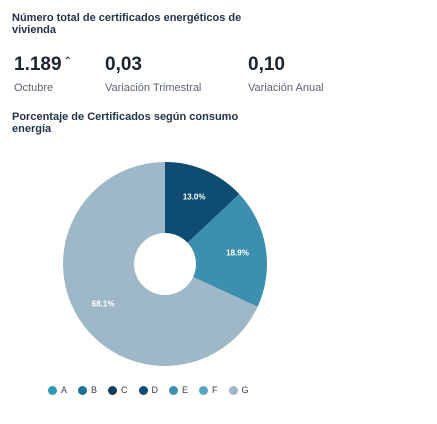 The height and width of the screenshot is (424, 437). What do you see at coordinates (286, 88) in the screenshot?
I see `kpi-label-annual: Variación Anual` at bounding box center [286, 88].